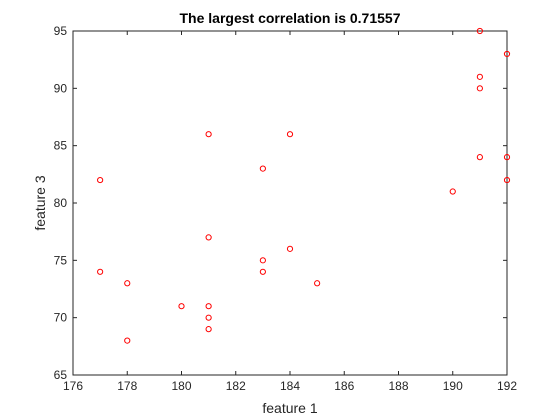 This screenshot has width=560, height=420. What do you see at coordinates (61, 203) in the screenshot?
I see `y-tick-label: 80` at bounding box center [61, 203].